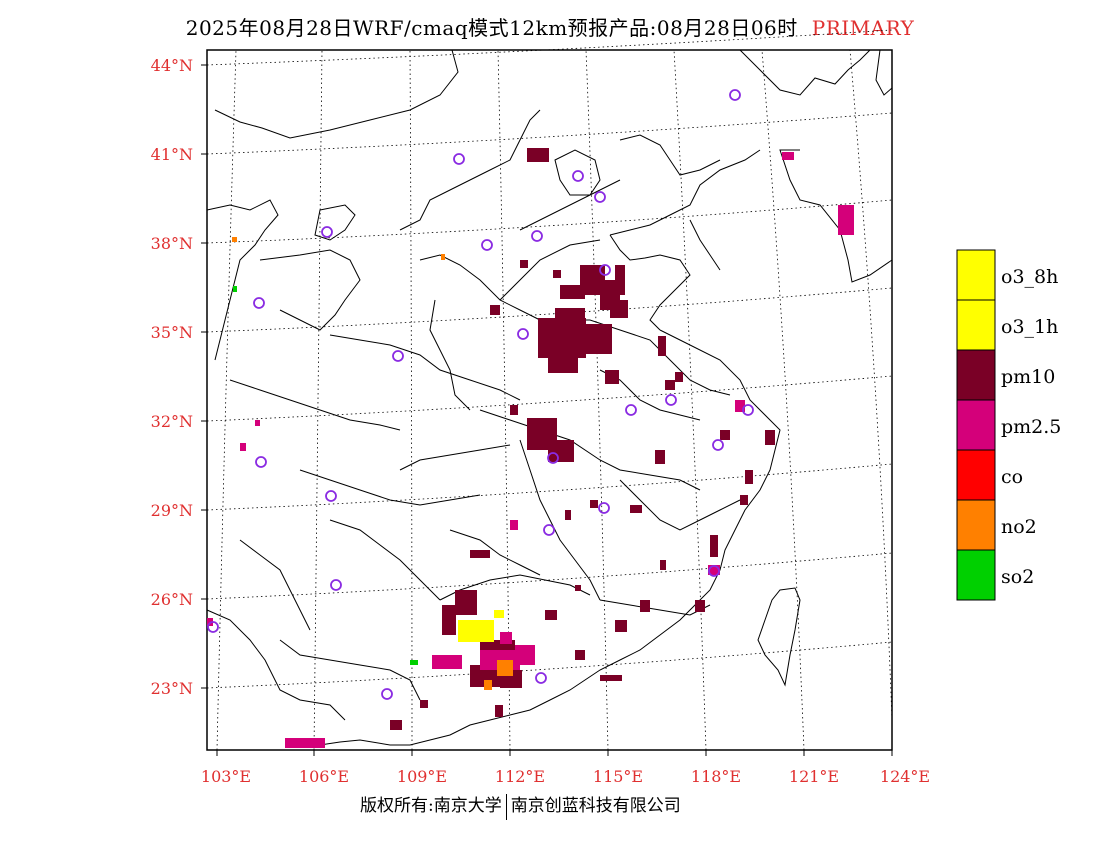 Image resolution: width=1100 pixels, height=850 pixels. Describe the element at coordinates (1019, 527) in the screenshot. I see `legend-label: no2` at that location.